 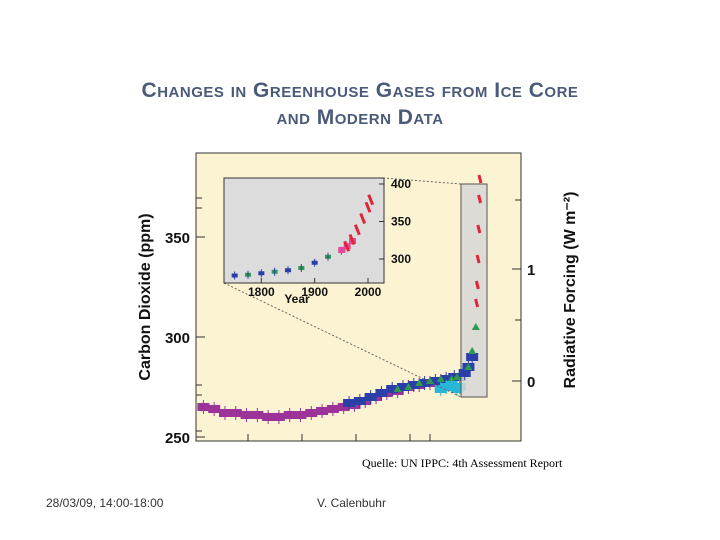 What do you see at coordinates (401, 259) in the screenshot?
I see `inset-y-tick-label: 300` at bounding box center [401, 259].